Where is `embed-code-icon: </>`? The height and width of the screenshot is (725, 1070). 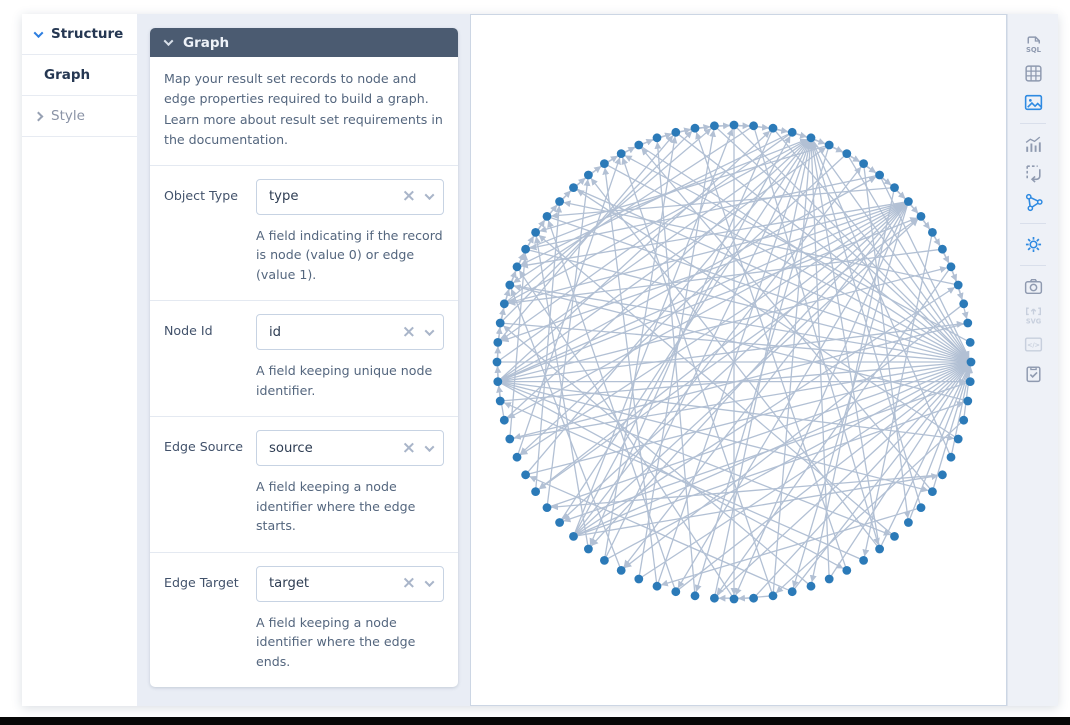
embed-code-icon: </> is located at coordinates (1033, 345).